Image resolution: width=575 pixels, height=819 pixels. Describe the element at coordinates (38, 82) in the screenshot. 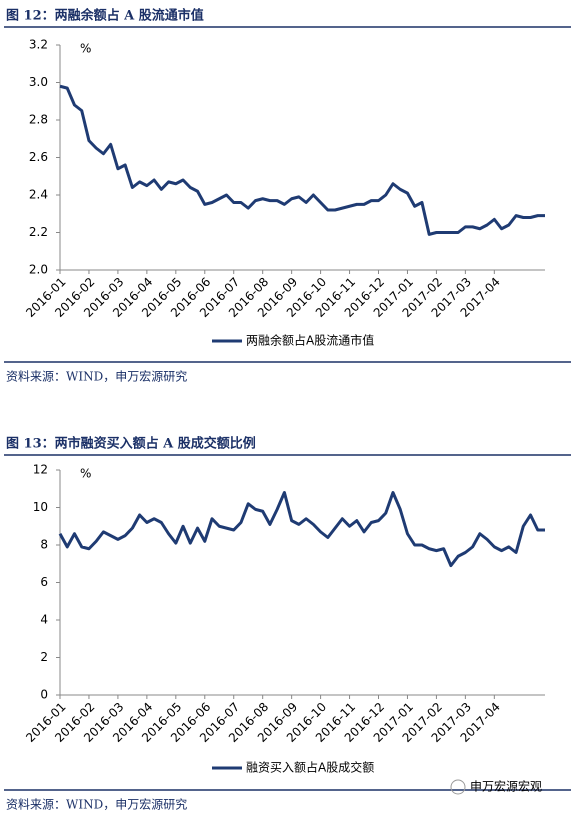

I see `y-tick-label: 3.0` at that location.